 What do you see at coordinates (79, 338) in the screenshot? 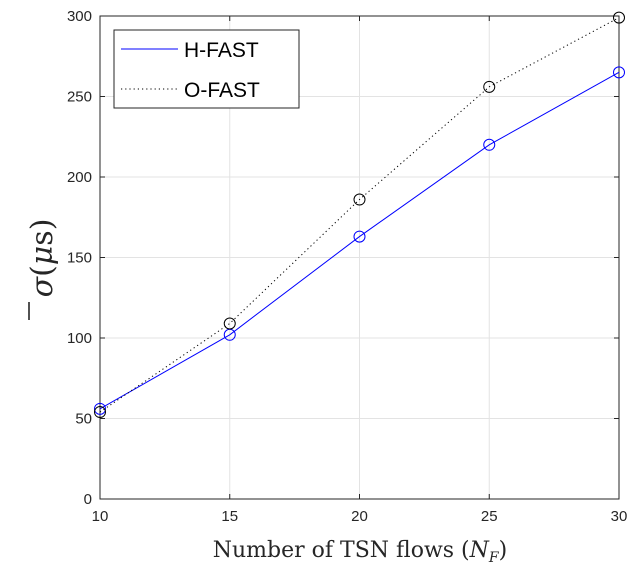
I see `y-tick-label: 100` at bounding box center [79, 338].